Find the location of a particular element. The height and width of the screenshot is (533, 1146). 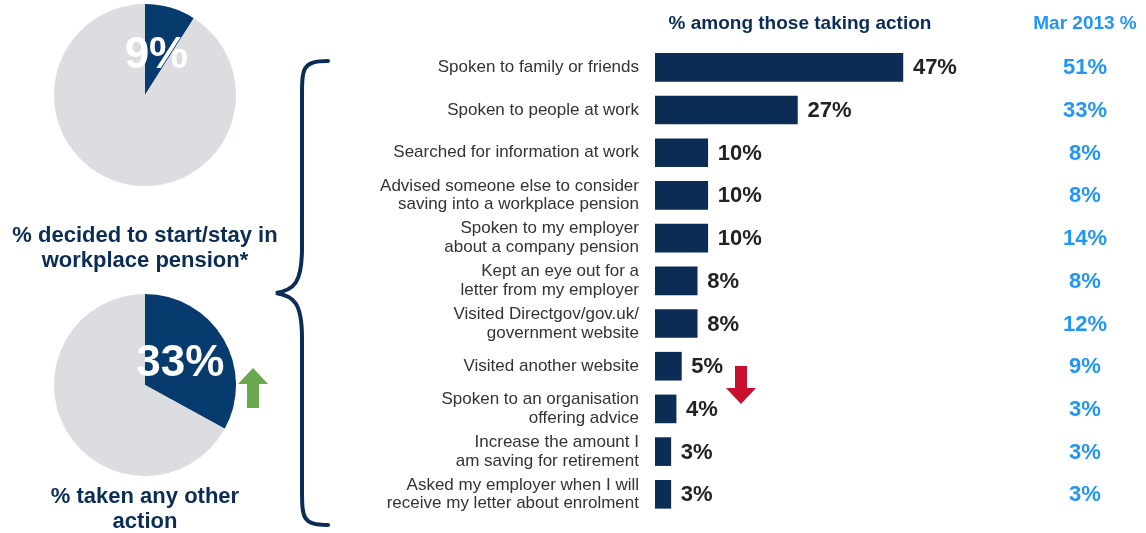

y-tick-label: Advised someone else to consider saving into a workplace pension is located at coordinates (510, 194).